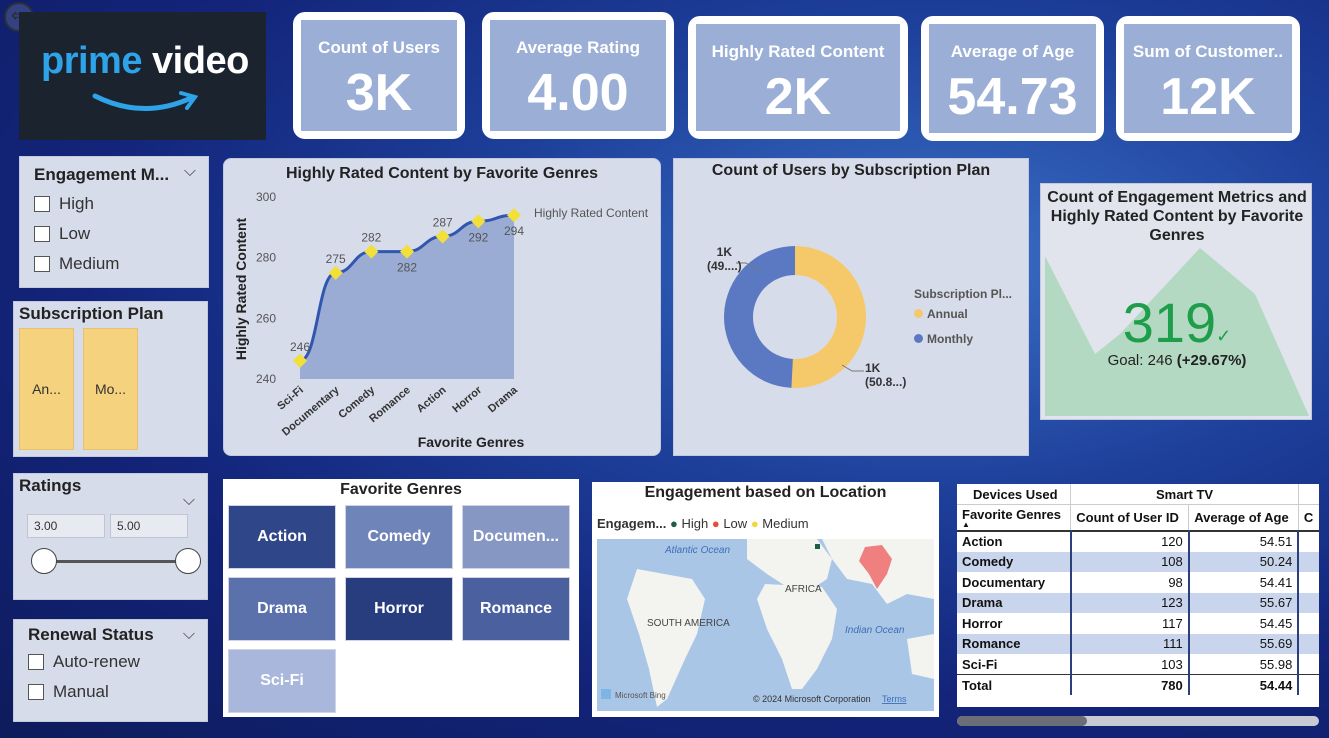 The width and height of the screenshot is (1329, 738). I want to click on option-medium: Medium, so click(114, 264).